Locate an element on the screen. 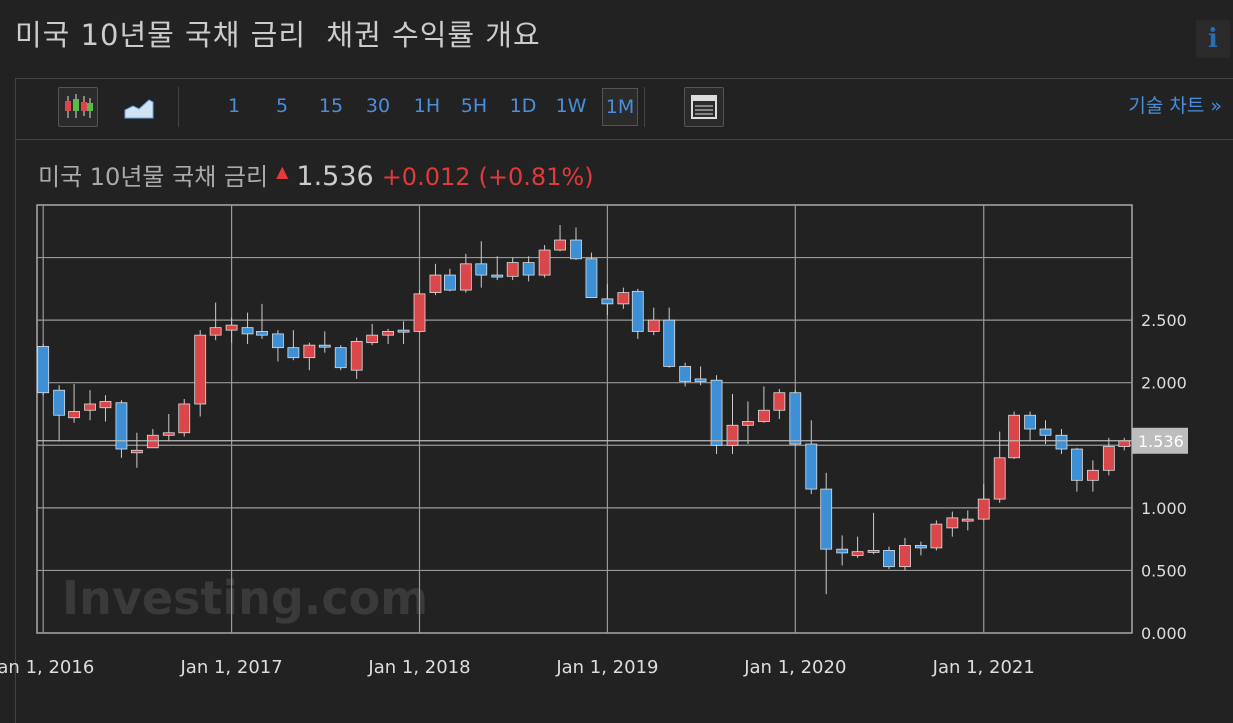  candle-icon is located at coordinates (78, 107).